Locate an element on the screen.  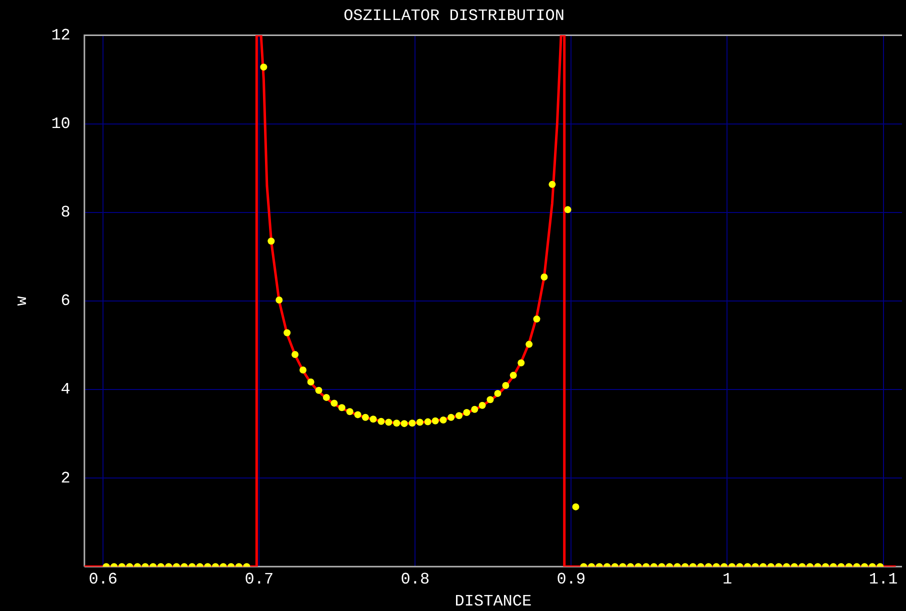
x-tick-label: 0.8 is located at coordinates (415, 579).